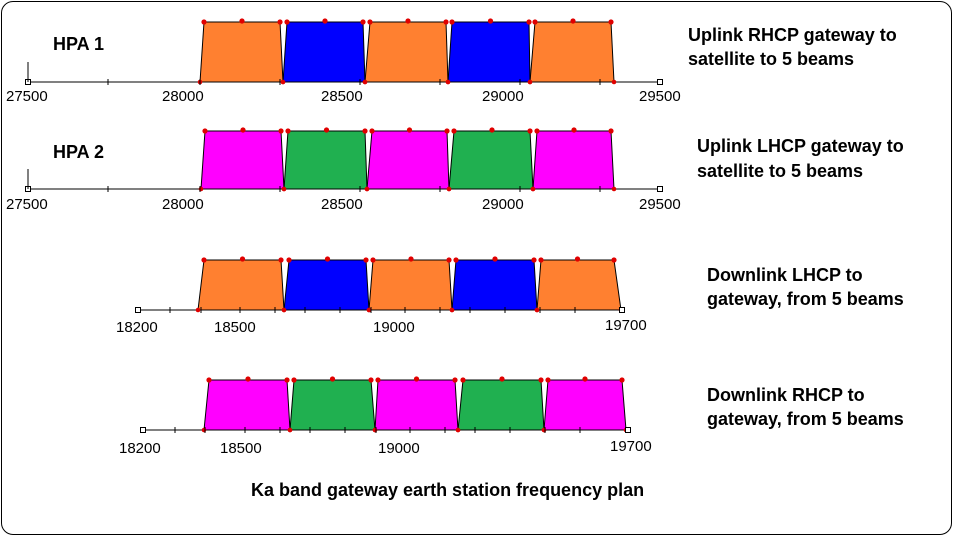  What do you see at coordinates (399, 448) in the screenshot?
I see `downlink-rhcp-tick-19000: 19000` at bounding box center [399, 448].